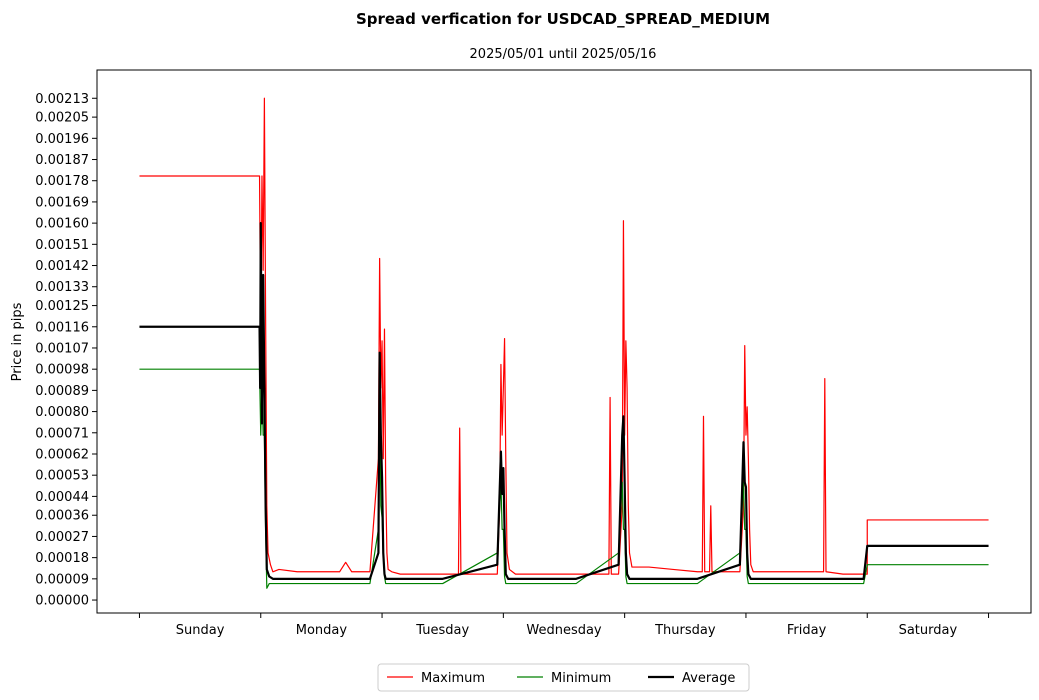 The image size is (1039, 700). I want to click on y-tick-label: 0.00089, so click(62, 391).